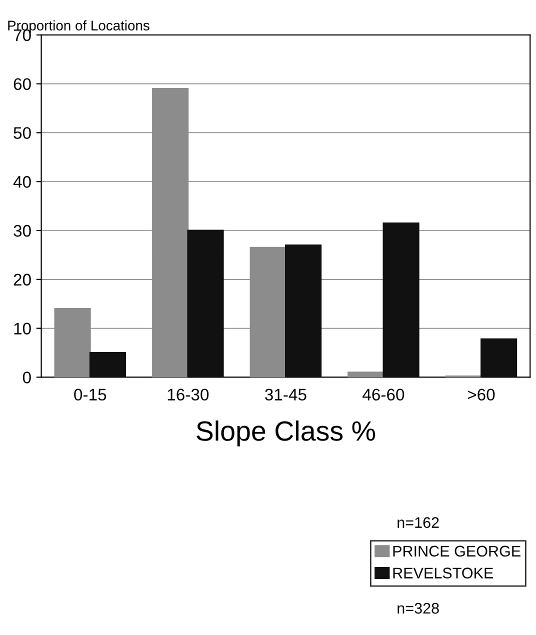 The width and height of the screenshot is (536, 635). Describe the element at coordinates (481, 394) in the screenshot. I see `x-tick-label: >60` at that location.